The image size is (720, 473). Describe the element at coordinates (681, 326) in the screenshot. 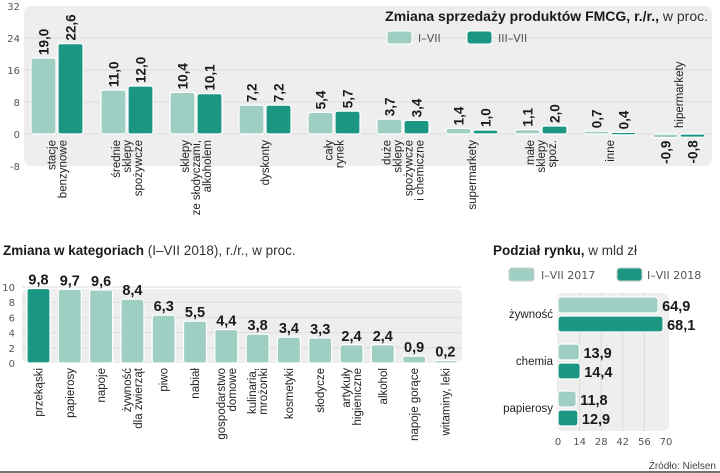

I see `value-label: 68,1` at that location.